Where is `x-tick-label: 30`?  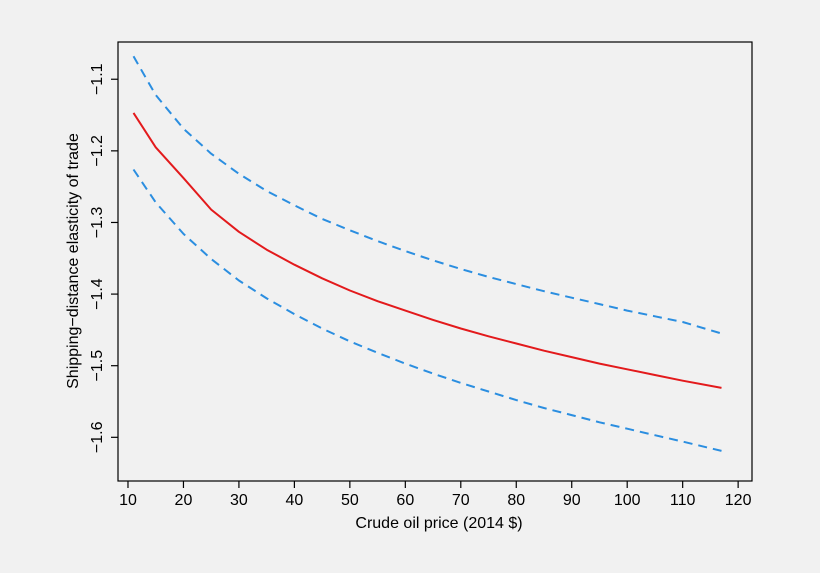 x-tick-label: 30 is located at coordinates (239, 500).